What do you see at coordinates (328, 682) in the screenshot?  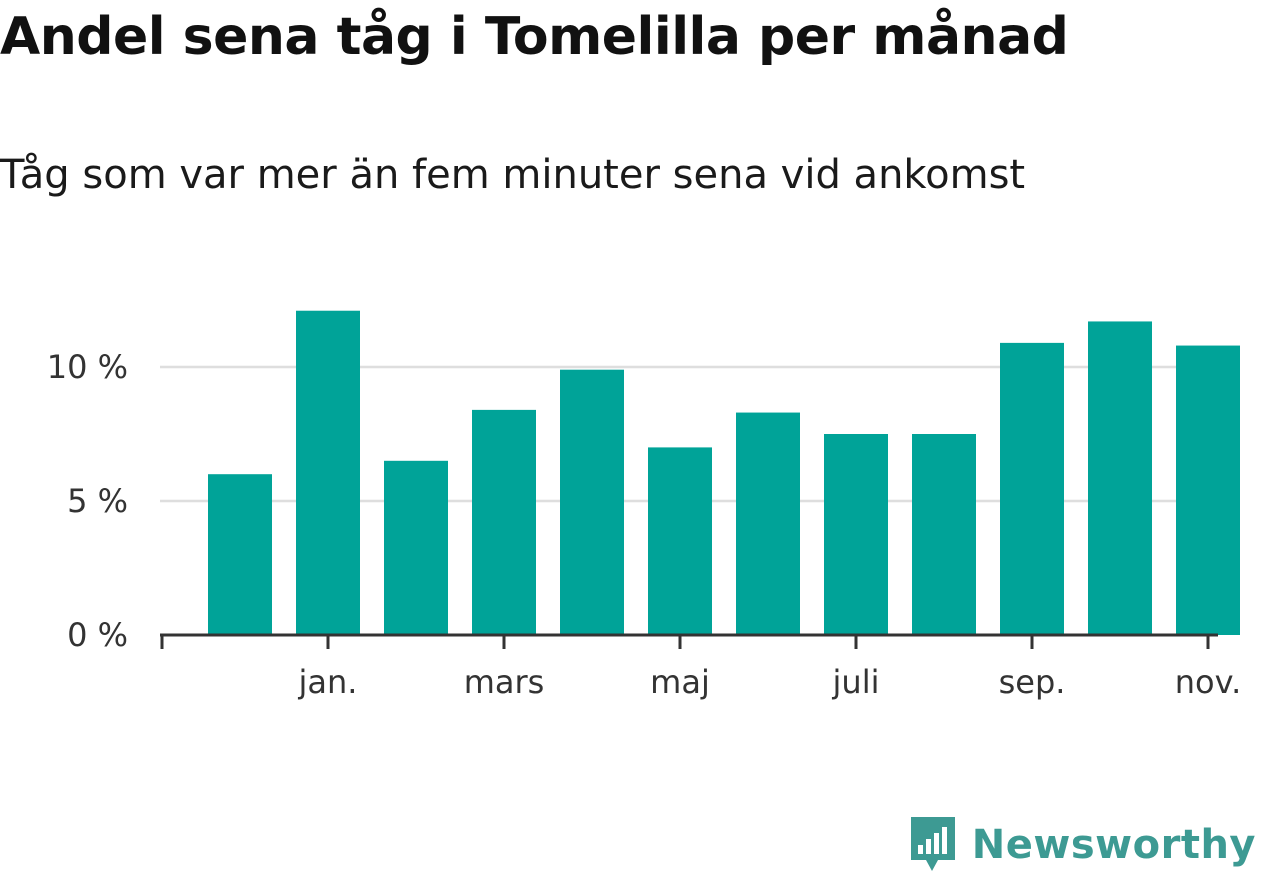 I see `x-tick-label: jan.` at bounding box center [328, 682].